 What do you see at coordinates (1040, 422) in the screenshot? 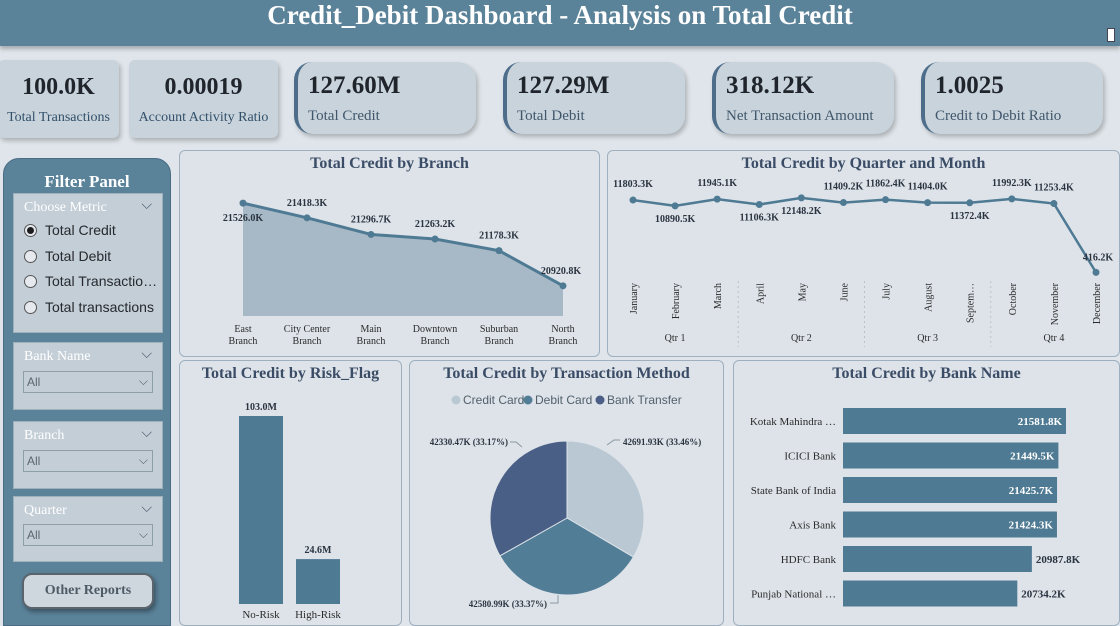
I see `data-label: 21581.8K` at bounding box center [1040, 422].